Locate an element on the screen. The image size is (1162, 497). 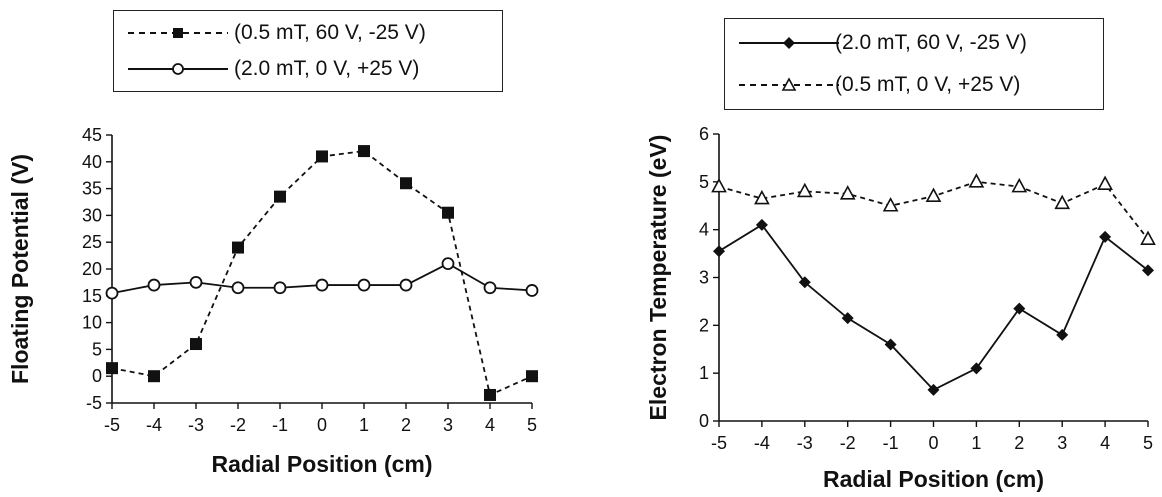
legend-swatch-open-triangle is located at coordinates (789, 84).